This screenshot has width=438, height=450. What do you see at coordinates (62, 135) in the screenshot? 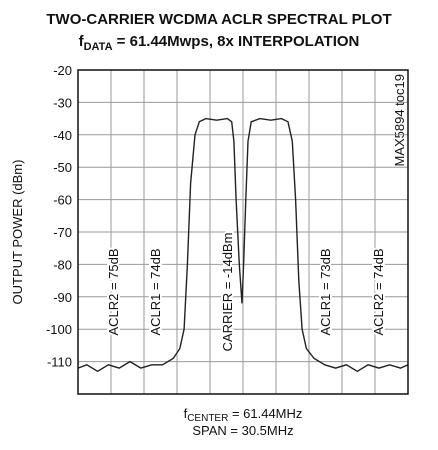
I see `y-tick-label: -40` at bounding box center [62, 135].